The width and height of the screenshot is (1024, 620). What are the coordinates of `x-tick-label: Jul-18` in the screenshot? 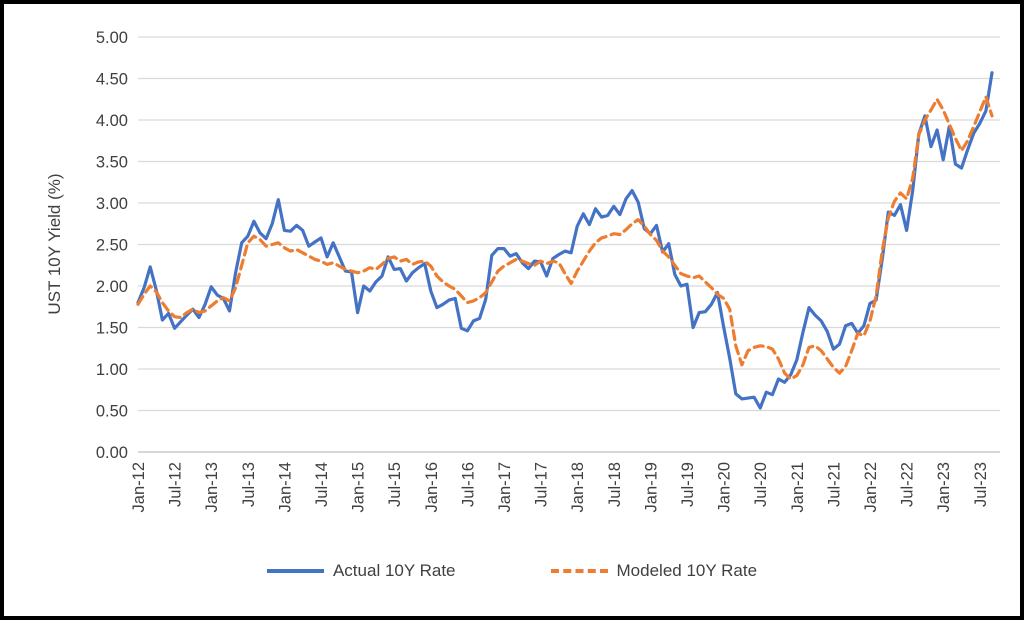 It's located at (615, 484).